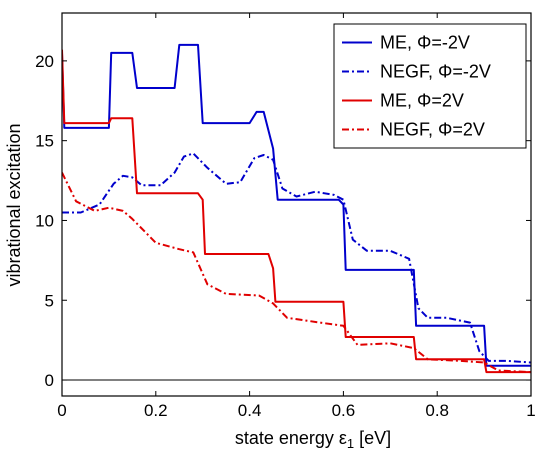  I want to click on y-tick-label-0: 0, so click(49, 380).